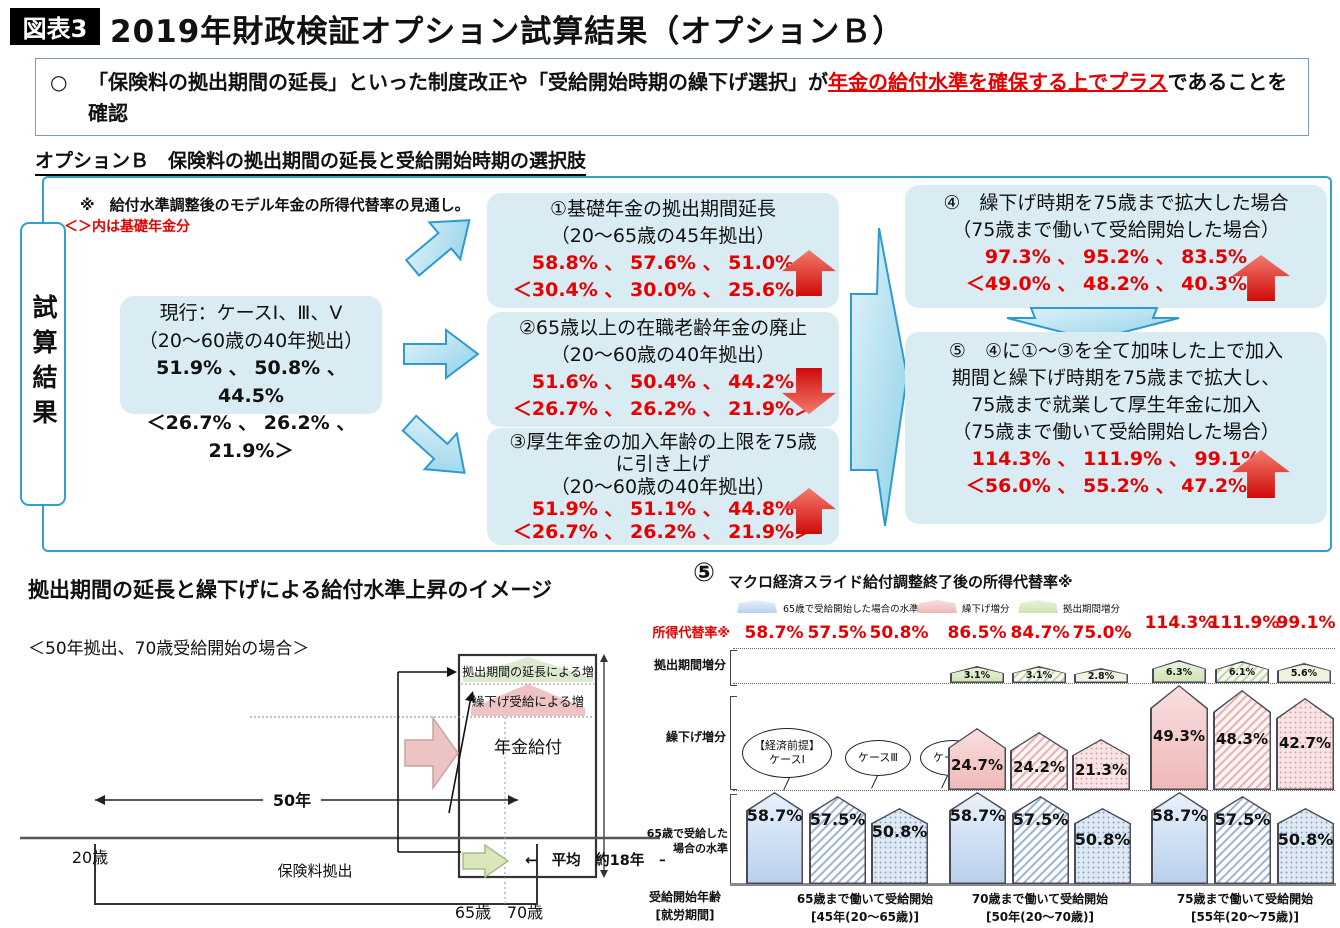  Describe the element at coordinates (774, 633) in the screenshot. I see `rep-rate-value: 58.7%` at that location.